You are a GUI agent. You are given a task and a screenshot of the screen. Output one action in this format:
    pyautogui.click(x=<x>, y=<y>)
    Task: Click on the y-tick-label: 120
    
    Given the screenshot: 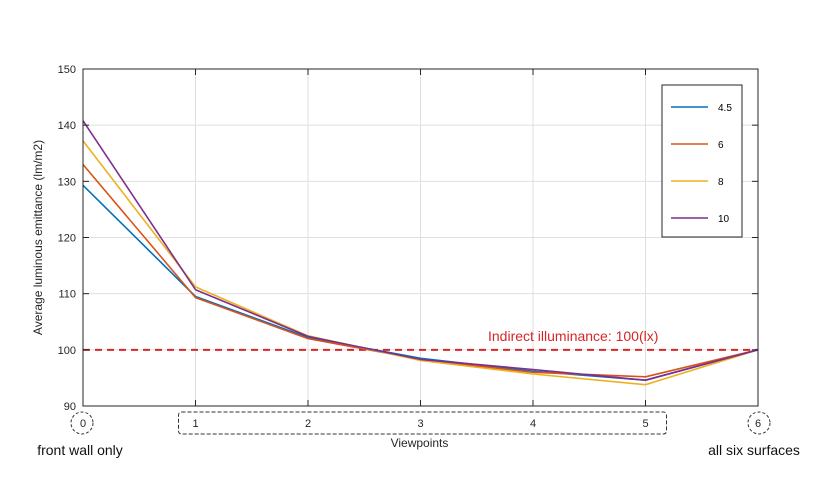 What is the action you would take?
    pyautogui.click(x=67, y=239)
    